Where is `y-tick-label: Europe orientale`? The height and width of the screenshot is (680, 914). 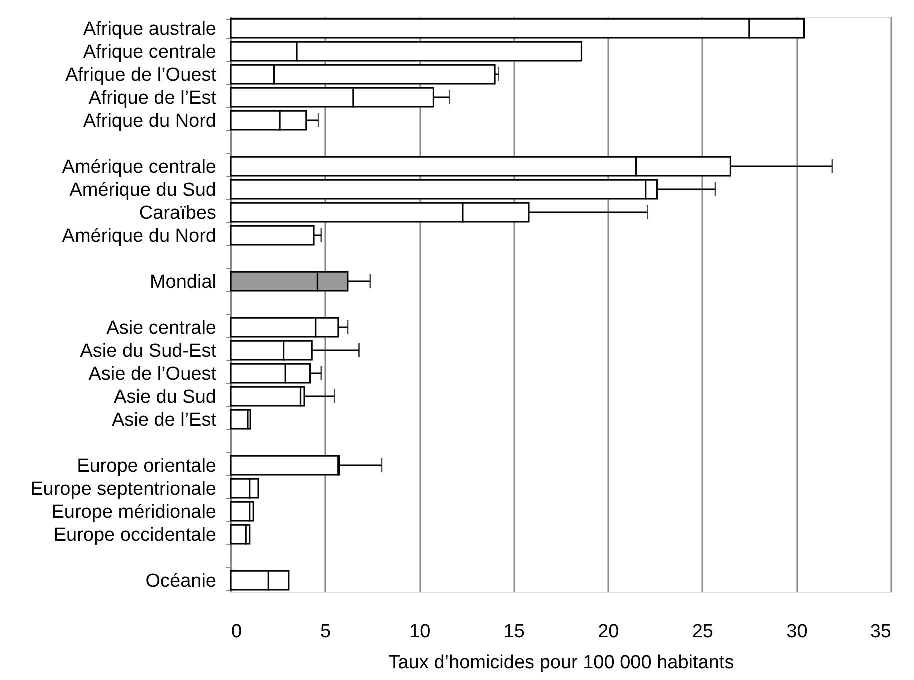
y-tick-label: Europe orientale is located at coordinates (146, 466).